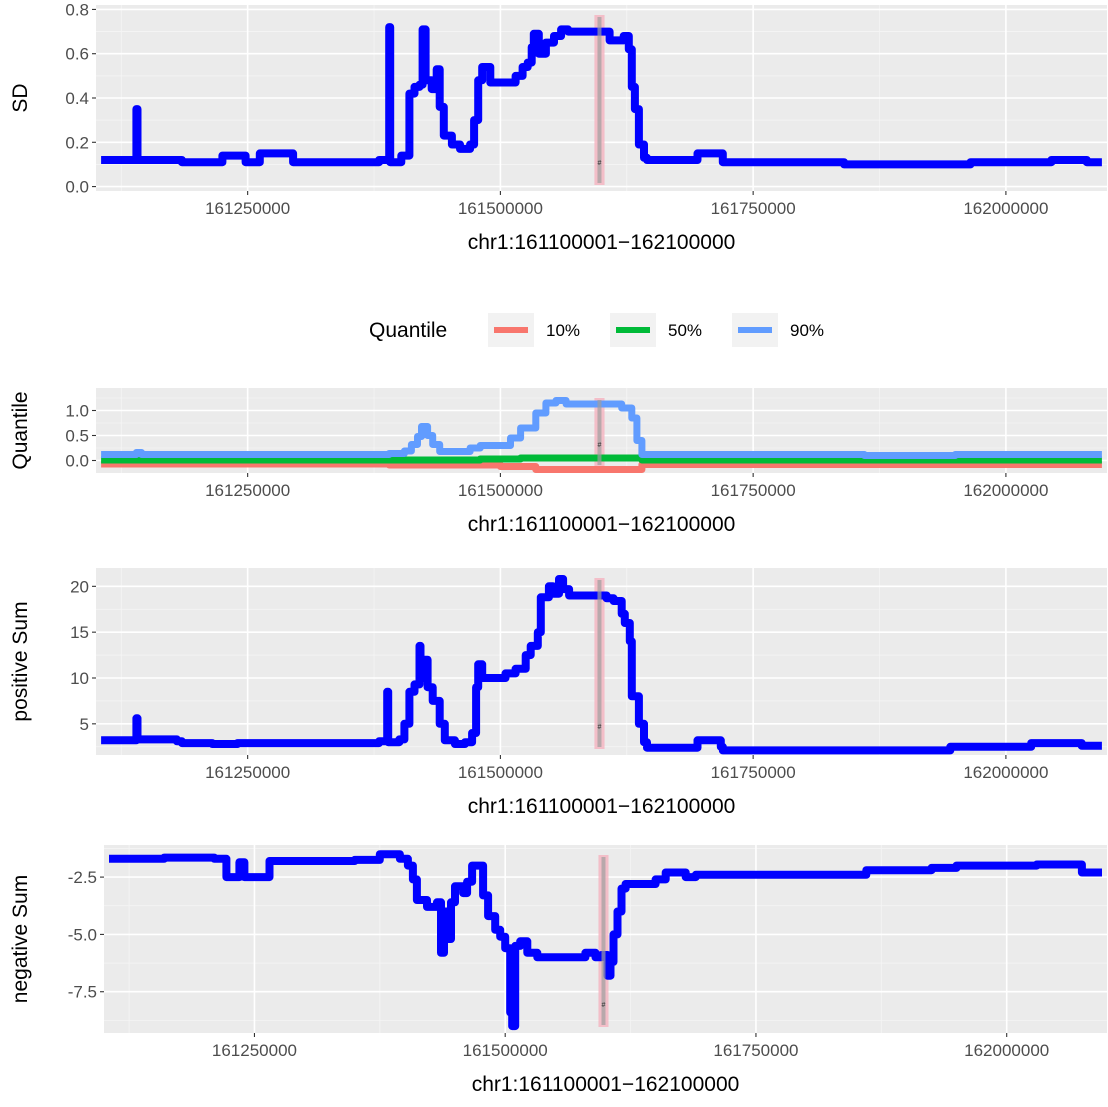 The width and height of the screenshot is (1108, 1107). What do you see at coordinates (534, 330) in the screenshot?
I see `legend-item-10: 10%` at bounding box center [534, 330].